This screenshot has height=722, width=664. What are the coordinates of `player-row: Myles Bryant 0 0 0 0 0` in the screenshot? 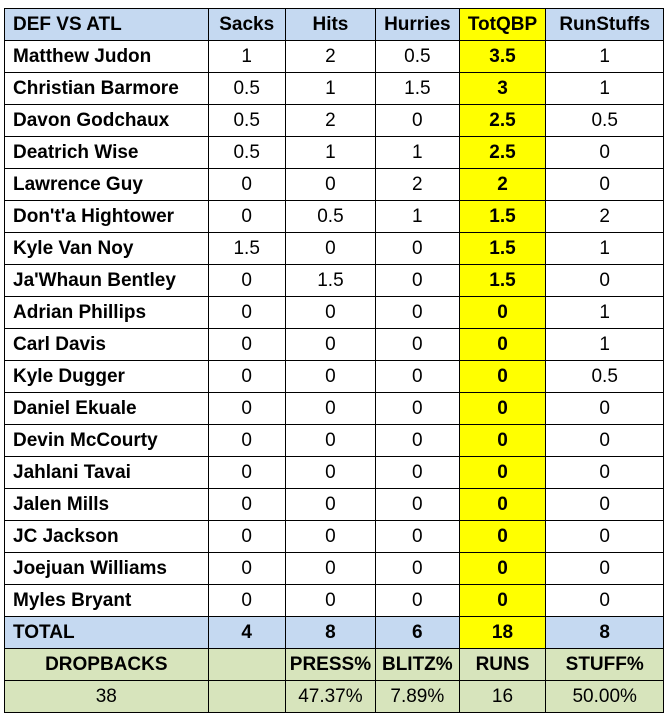 It's located at (334, 600).